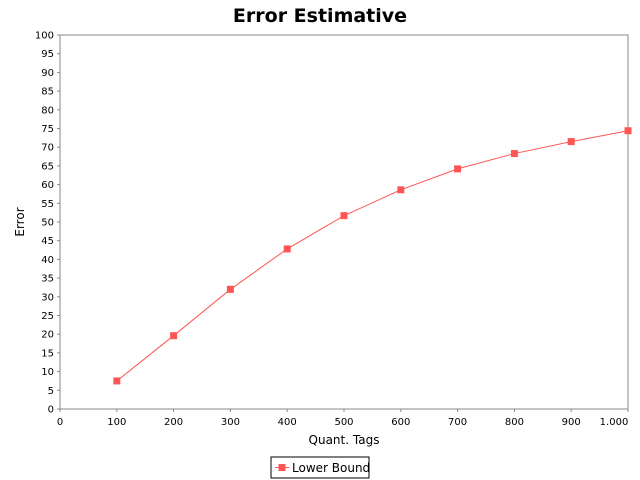  I want to click on y-tick-label: 50, so click(47, 223).